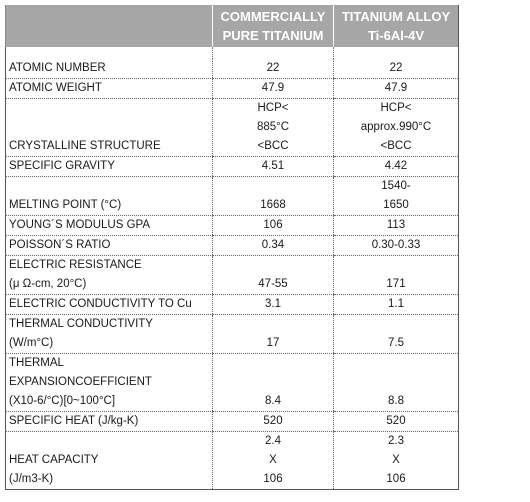 The width and height of the screenshot is (530, 502). Describe the element at coordinates (396, 69) in the screenshot. I see `alloy-value: 22` at that location.